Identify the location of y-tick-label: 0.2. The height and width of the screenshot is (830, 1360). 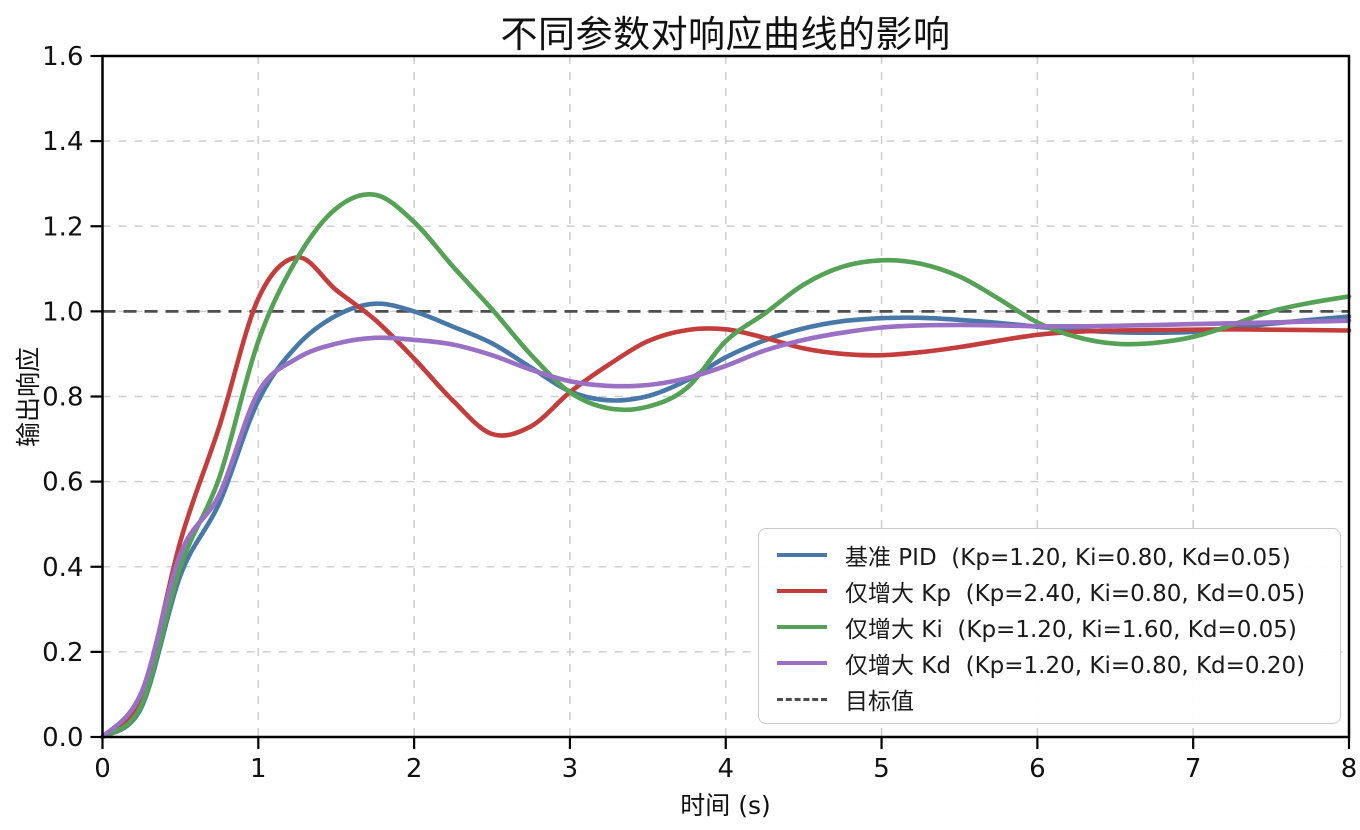
(62, 653).